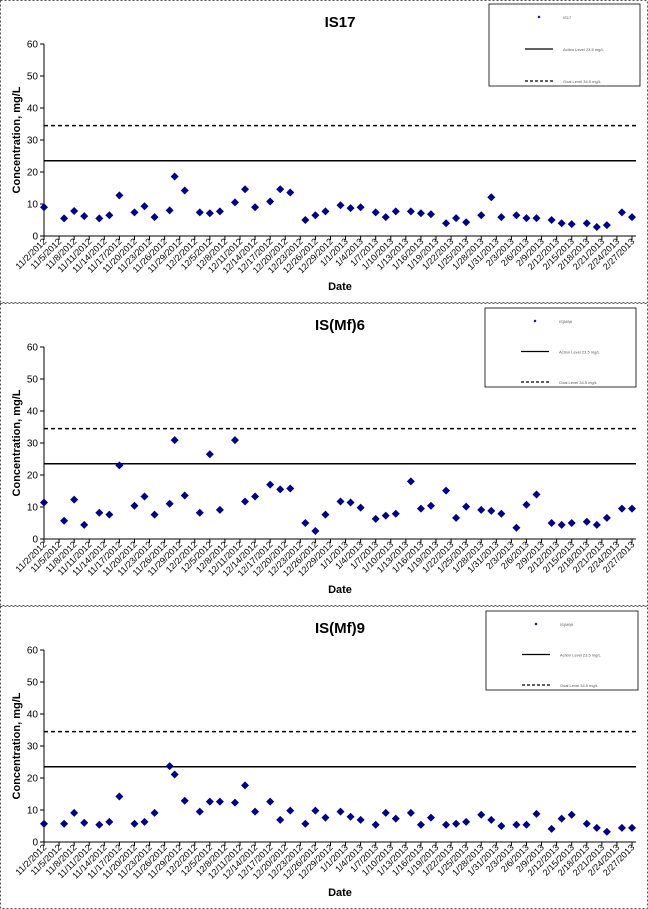 This screenshot has height=909, width=648. Describe the element at coordinates (340, 22) in the screenshot. I see `chart-title: IS17` at that location.